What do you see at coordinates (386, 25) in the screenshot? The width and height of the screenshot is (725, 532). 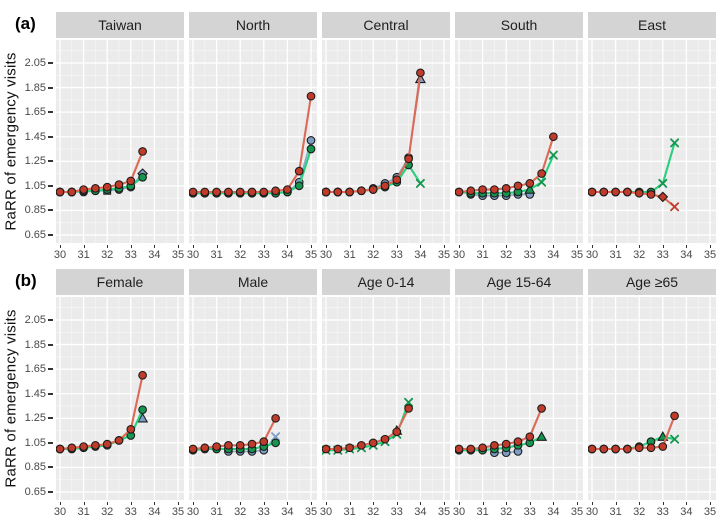 I see `facet-strip-central: Central` at bounding box center [386, 25].